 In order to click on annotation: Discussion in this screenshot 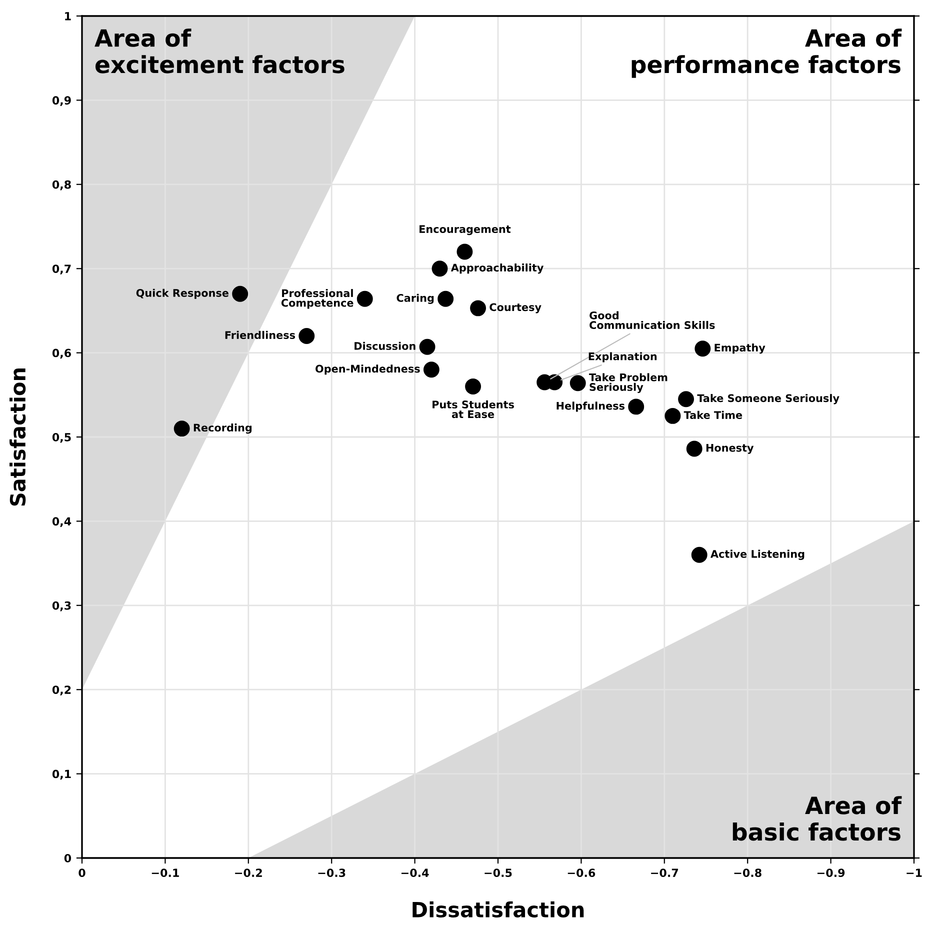, I will do `click(385, 346)`.